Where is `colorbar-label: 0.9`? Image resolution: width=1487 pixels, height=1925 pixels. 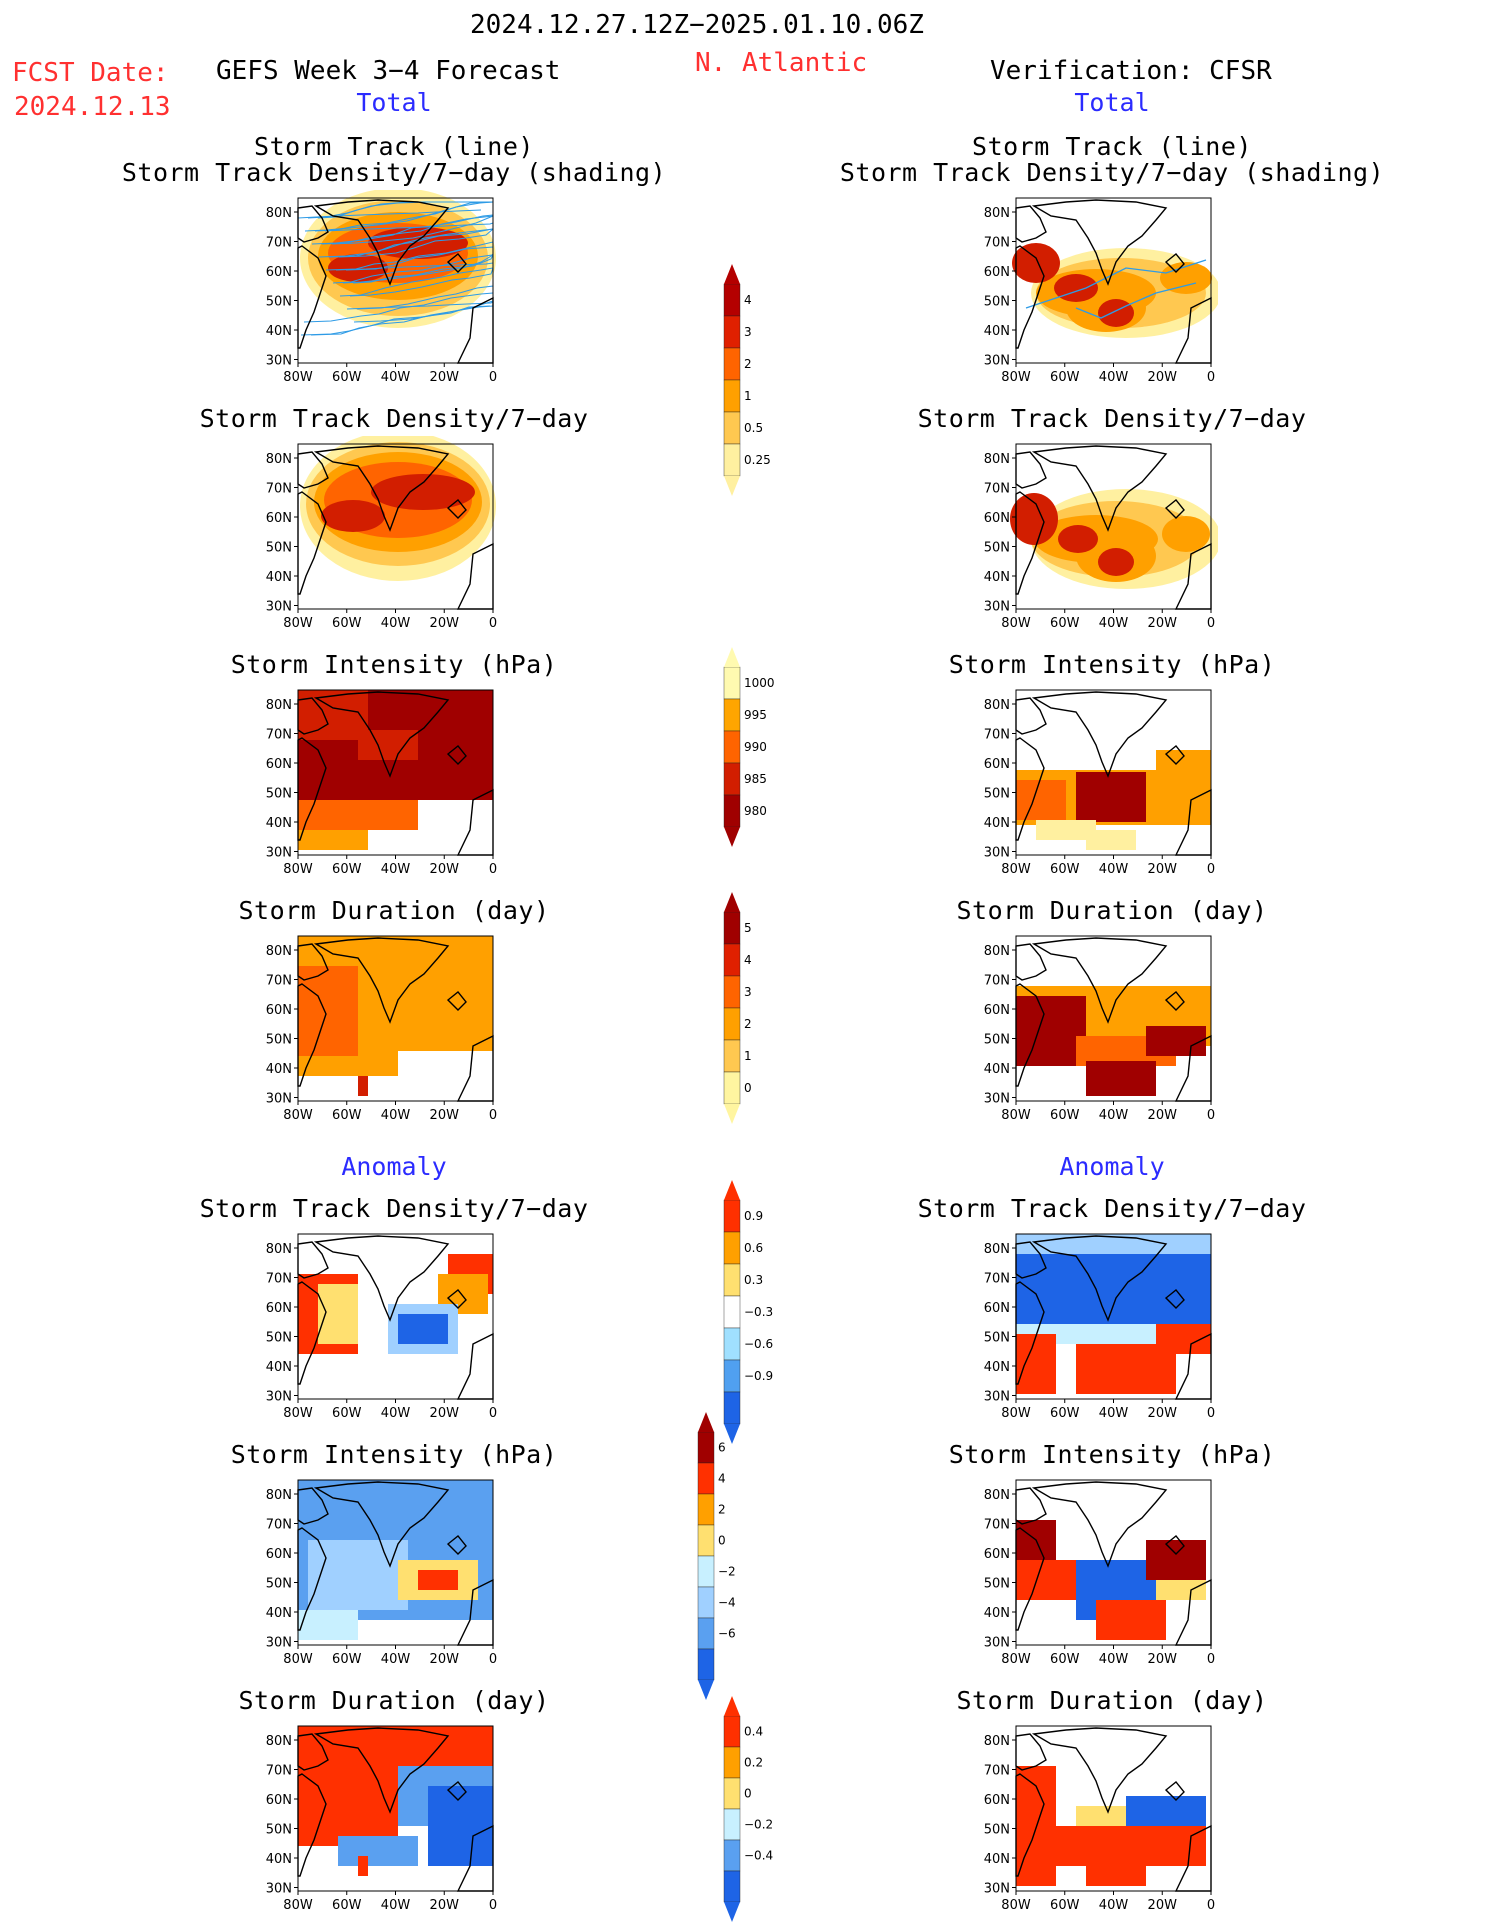
colorbar-label: 0.9 is located at coordinates (753, 1216).